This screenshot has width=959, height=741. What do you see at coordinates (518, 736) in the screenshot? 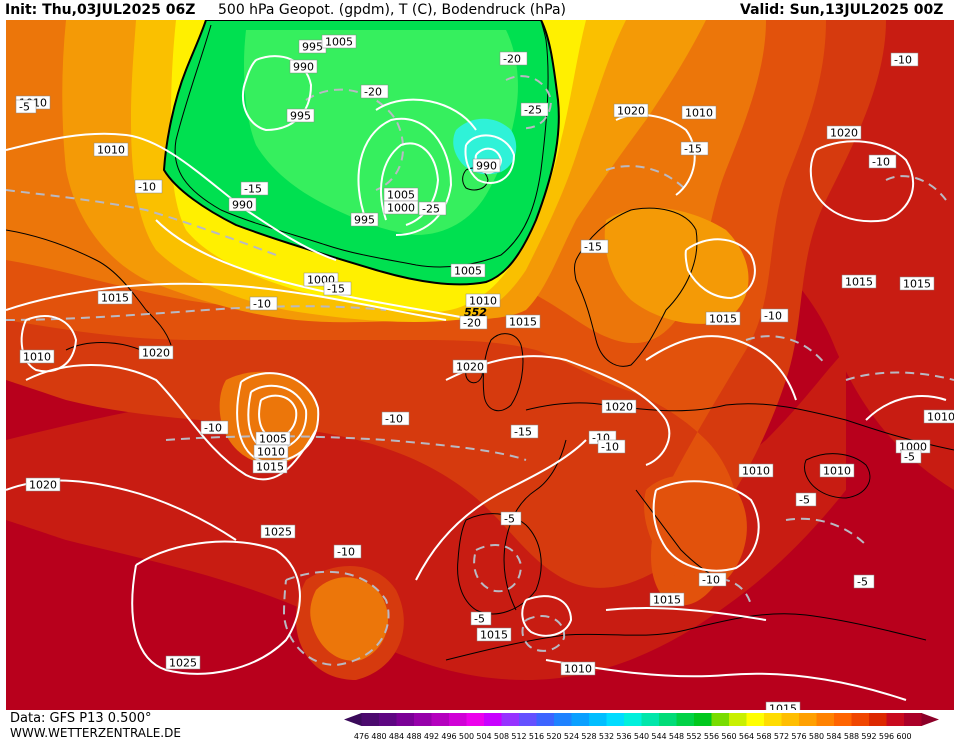
I see `scale-label: 512` at bounding box center [518, 736].